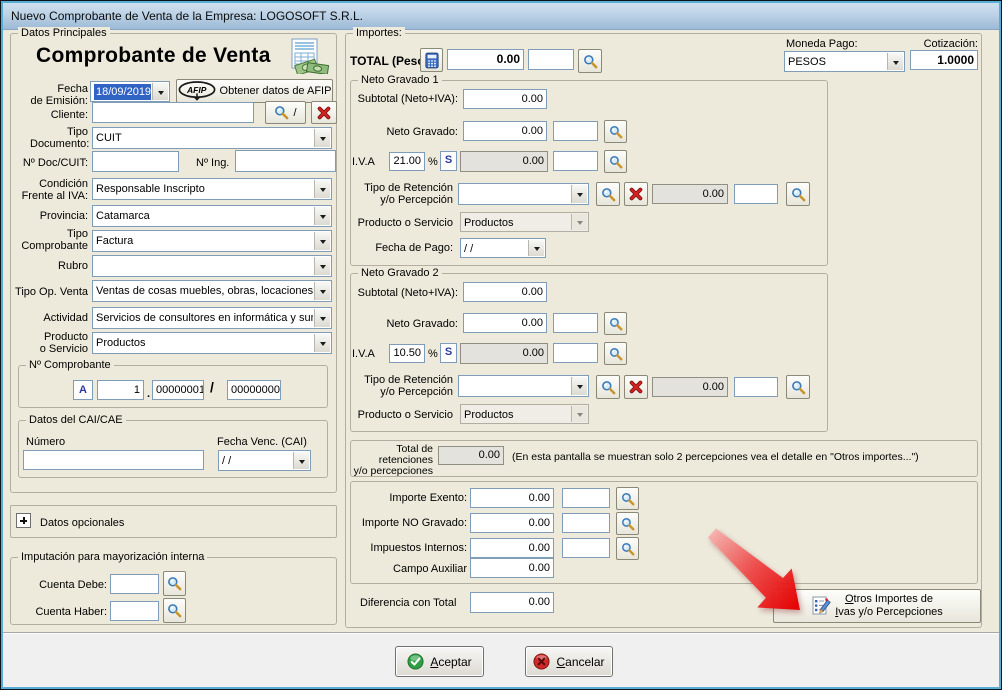  I want to click on importe-exento-buscar-button, so click(627, 498).